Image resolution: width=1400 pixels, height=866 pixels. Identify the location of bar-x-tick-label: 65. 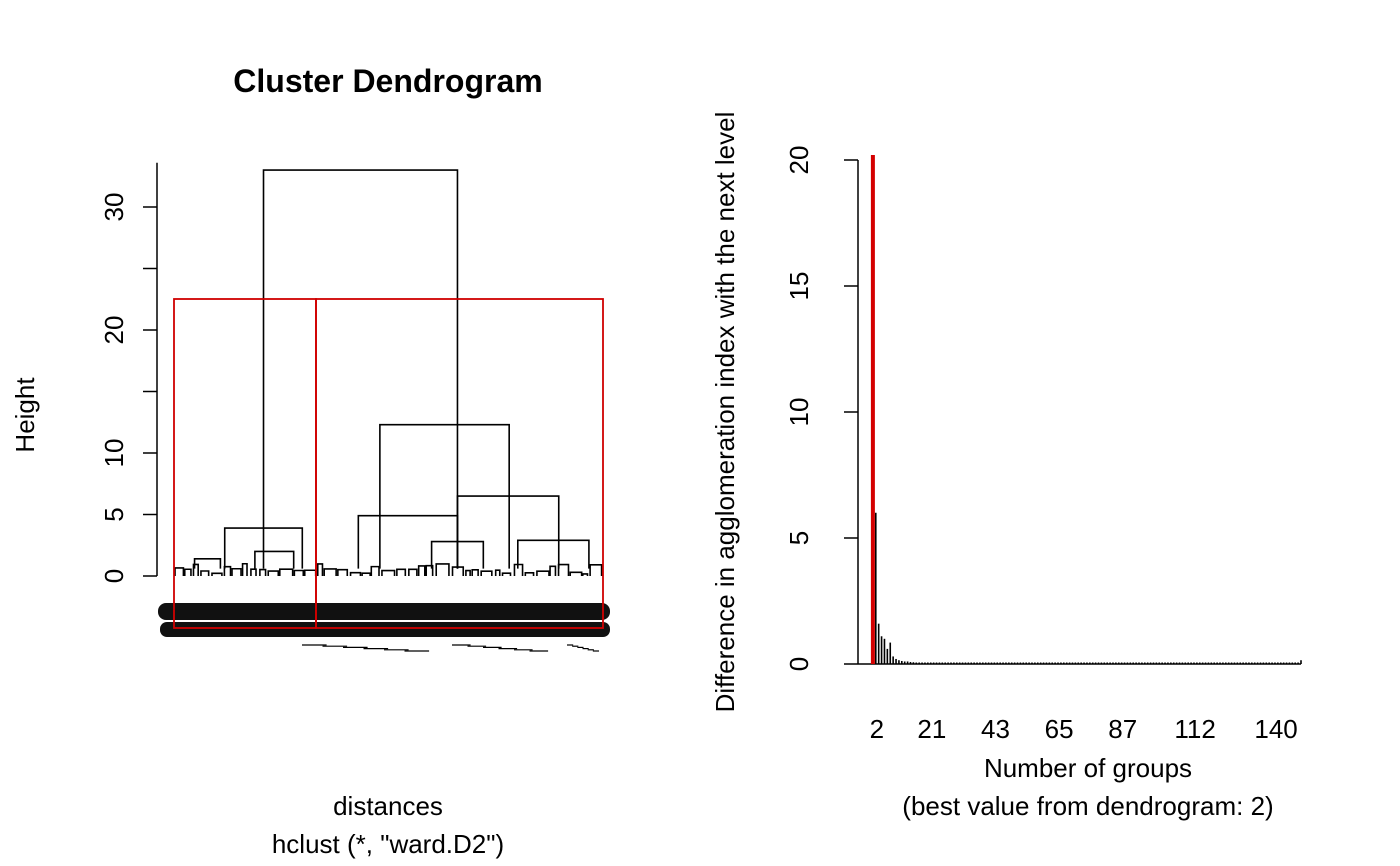
(1059, 729).